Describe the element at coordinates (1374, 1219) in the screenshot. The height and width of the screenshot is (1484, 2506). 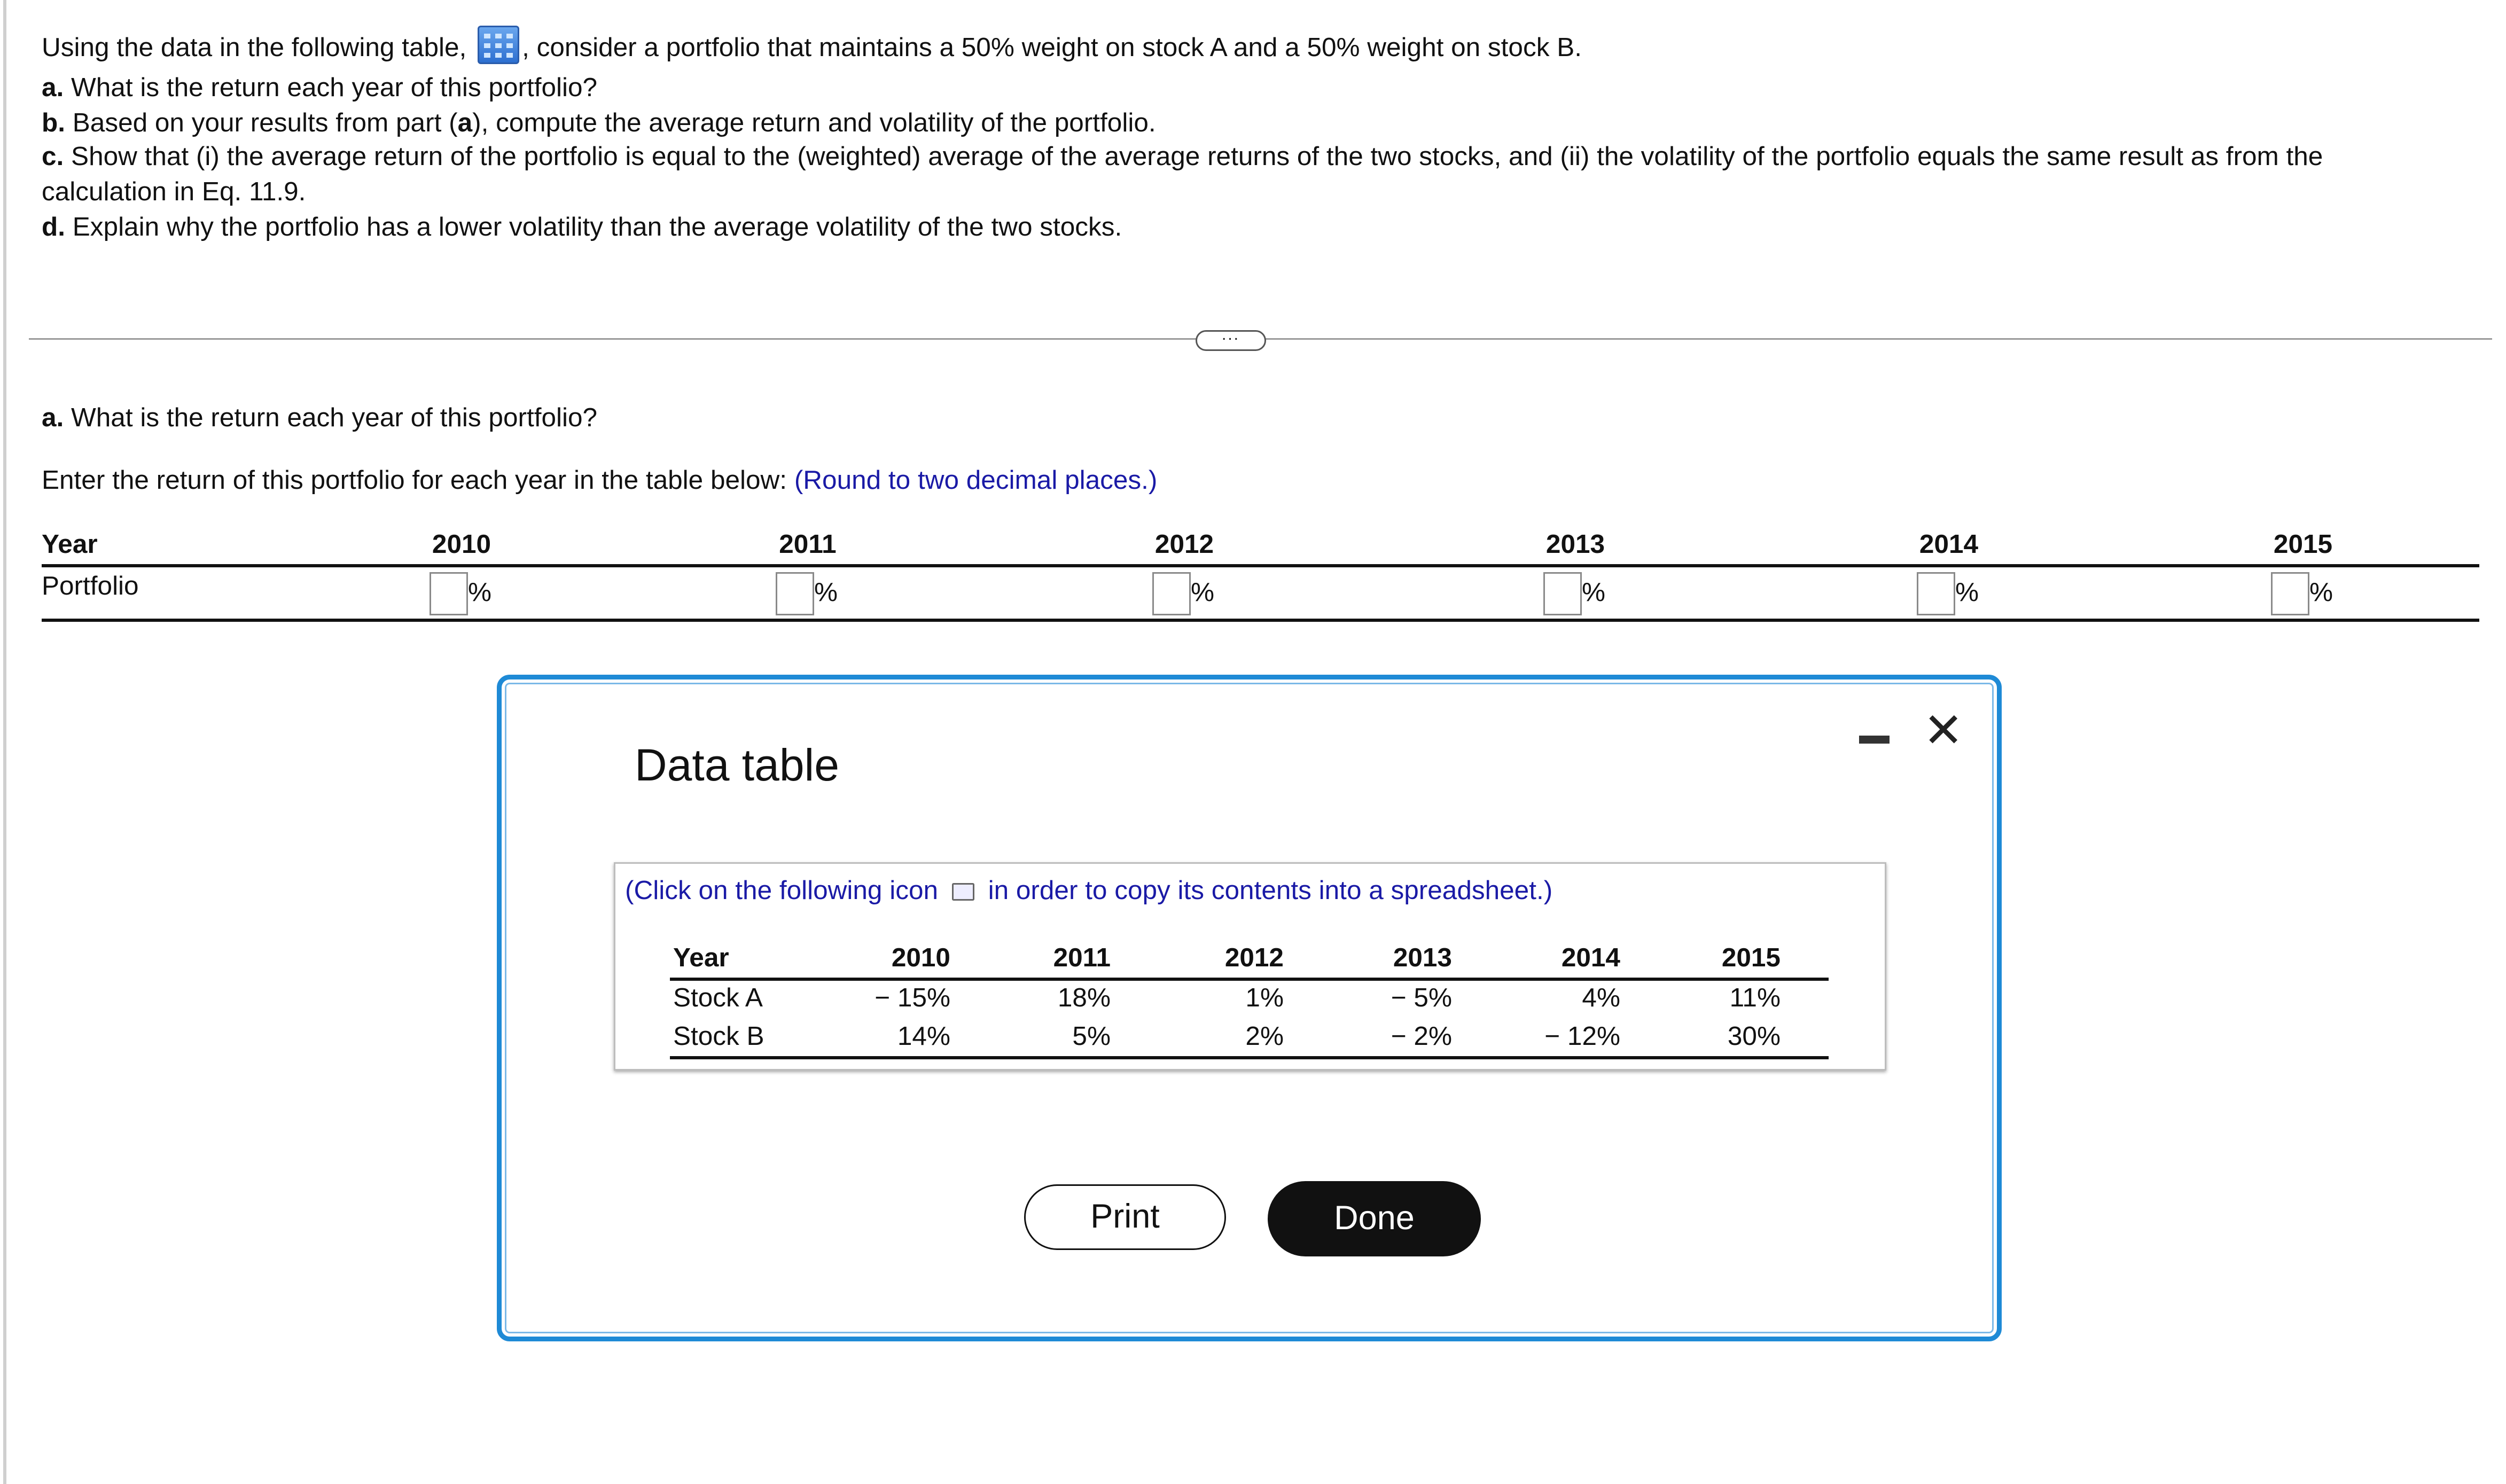
I see `done-button: Done` at that location.